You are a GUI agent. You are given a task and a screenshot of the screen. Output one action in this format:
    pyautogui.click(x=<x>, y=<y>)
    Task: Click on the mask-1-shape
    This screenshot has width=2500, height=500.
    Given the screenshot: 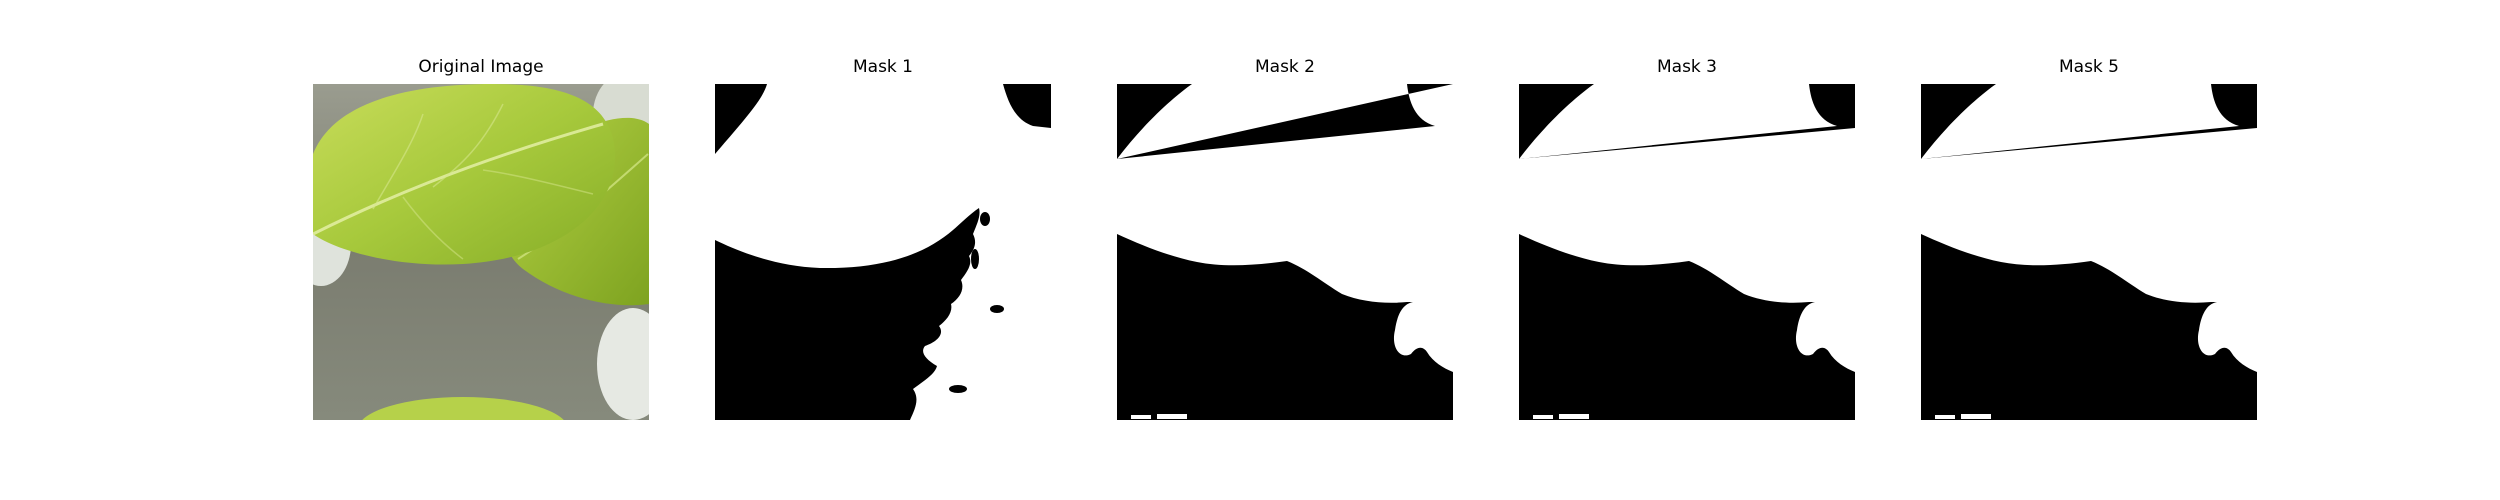 What is the action you would take?
    pyautogui.click(x=883, y=252)
    